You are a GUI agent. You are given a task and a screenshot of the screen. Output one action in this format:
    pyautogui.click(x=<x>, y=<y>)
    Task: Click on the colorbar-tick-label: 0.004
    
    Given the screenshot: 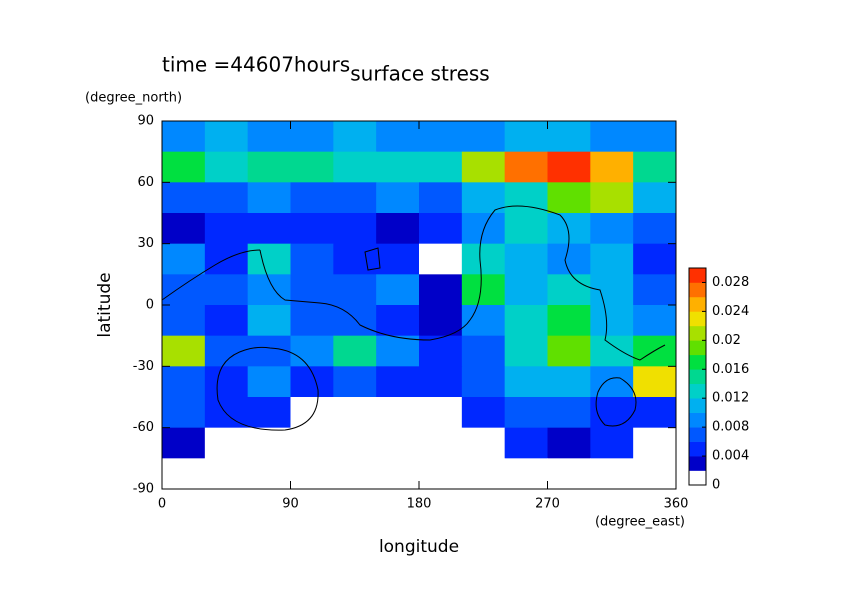 What is the action you would take?
    pyautogui.click(x=730, y=456)
    